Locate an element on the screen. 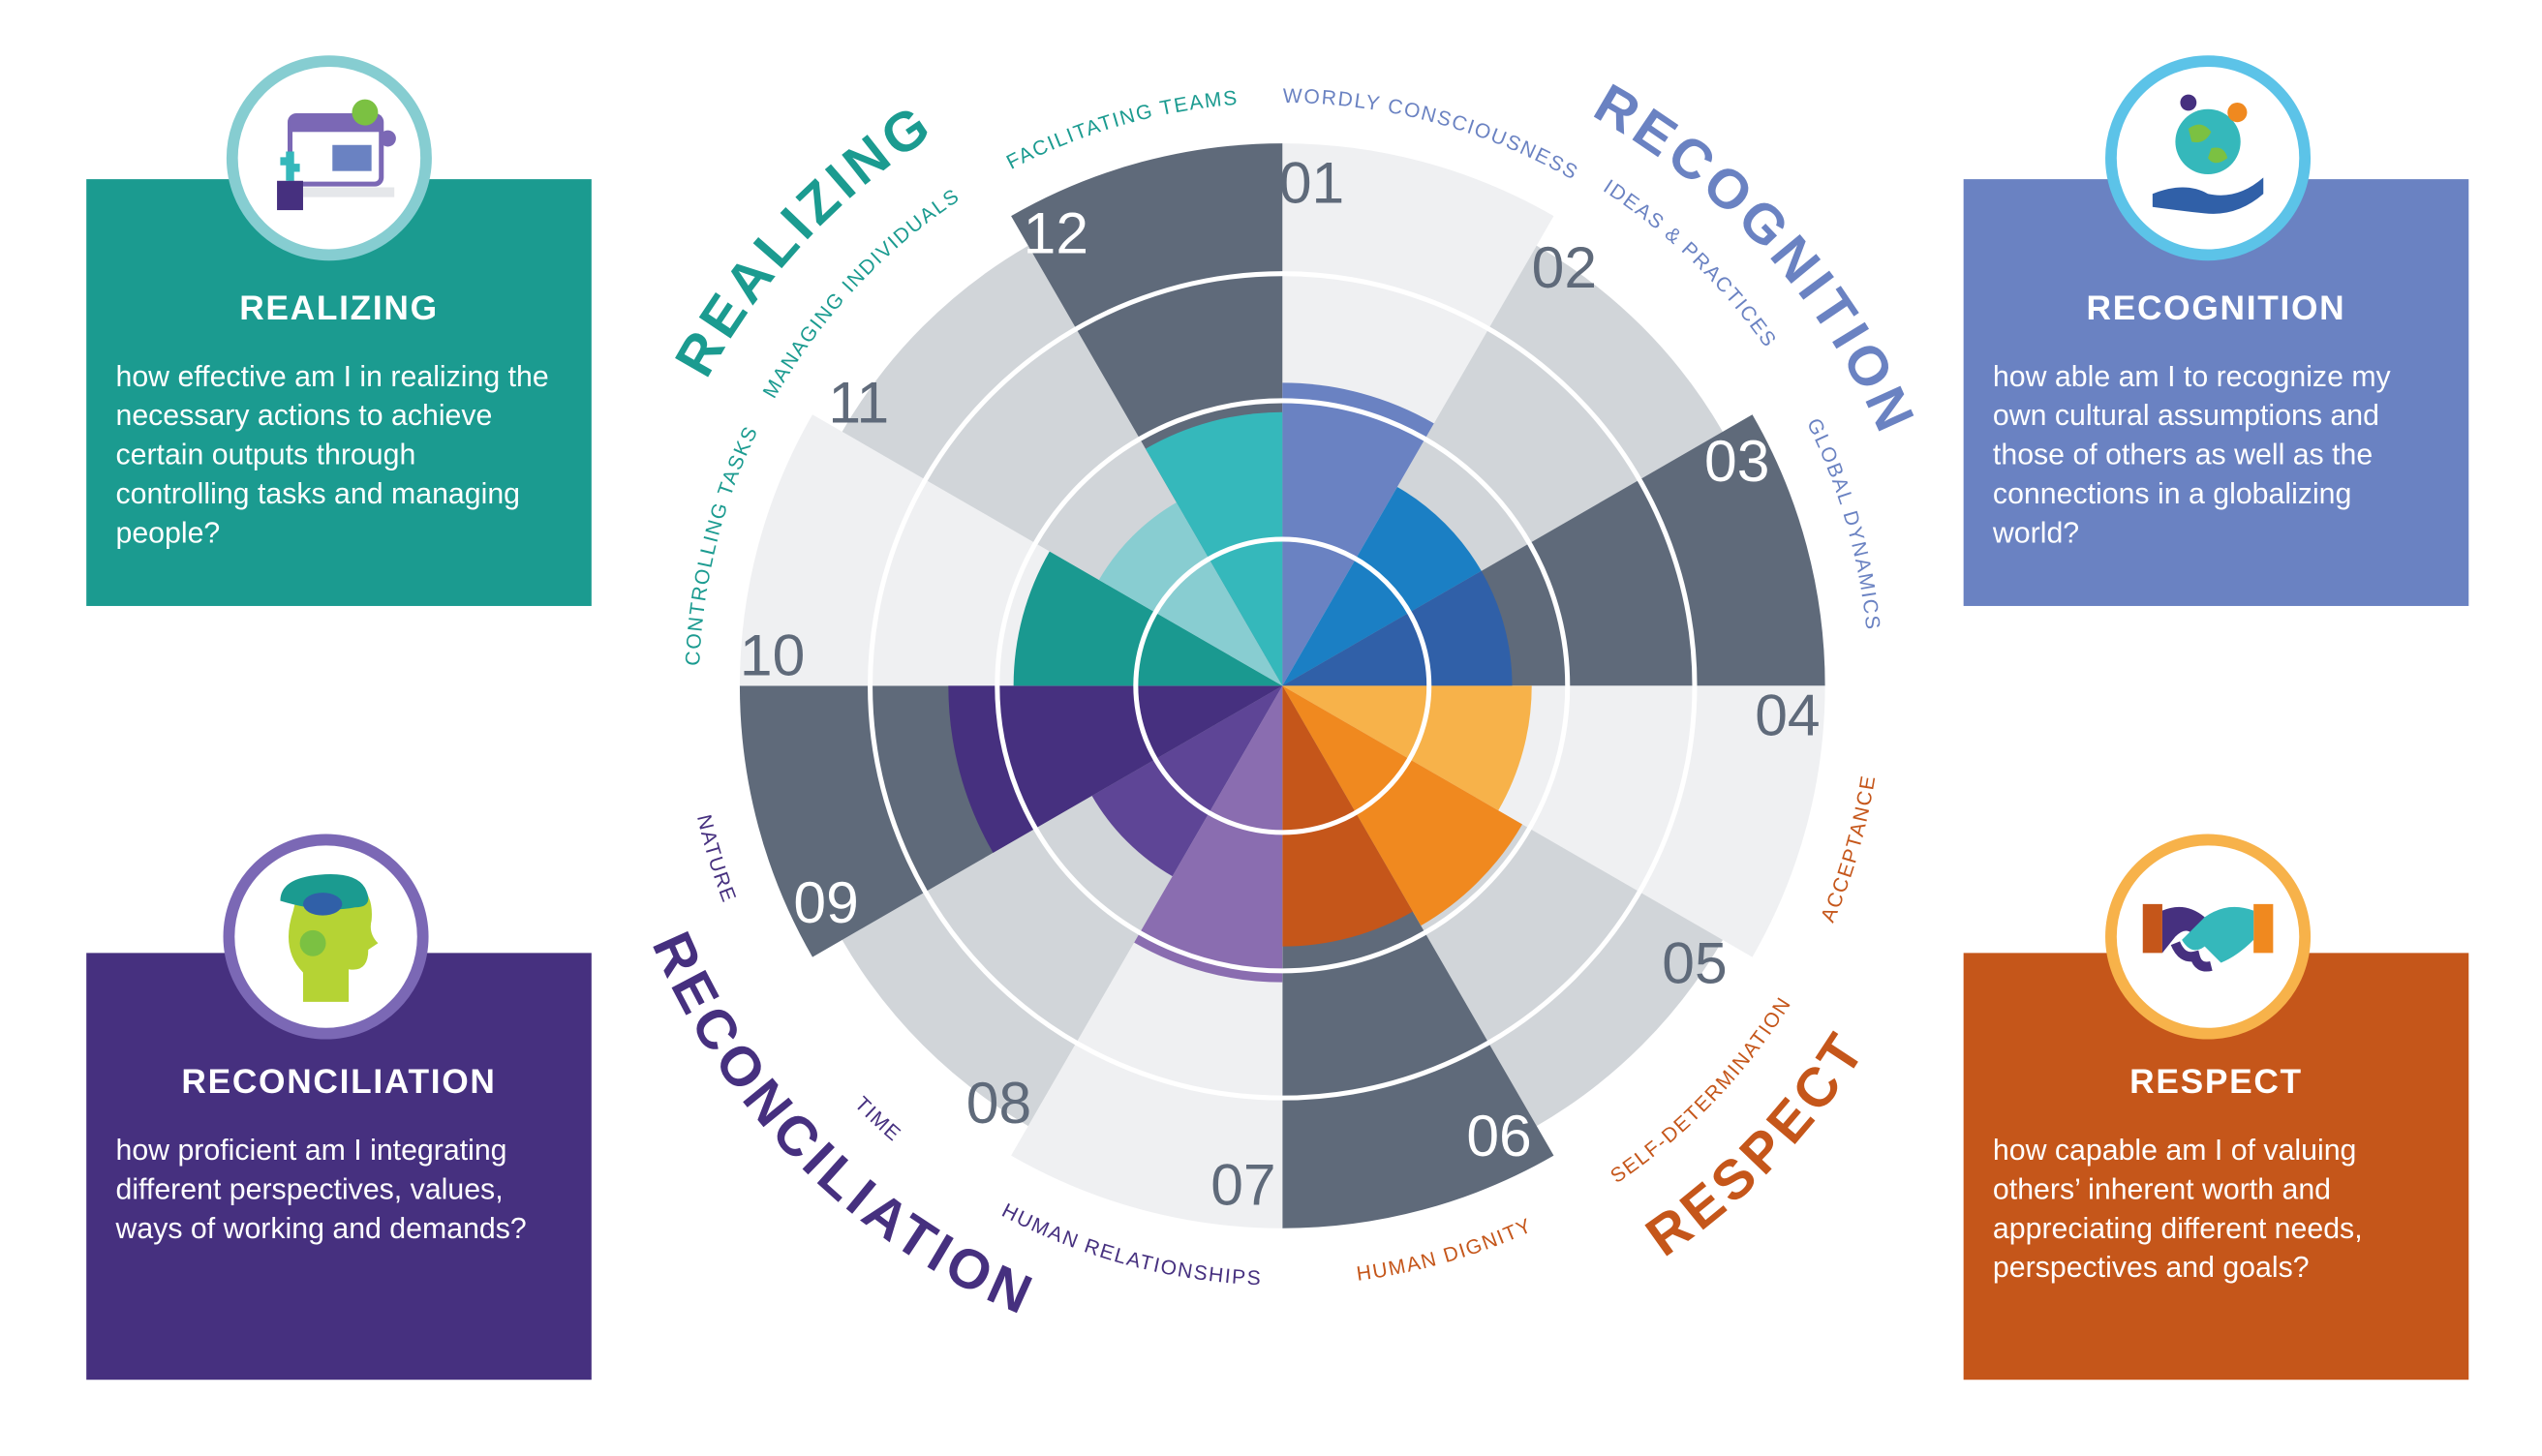 The width and height of the screenshot is (2542, 1456). segment-label: ACCEPTANCE is located at coordinates (1848, 849).